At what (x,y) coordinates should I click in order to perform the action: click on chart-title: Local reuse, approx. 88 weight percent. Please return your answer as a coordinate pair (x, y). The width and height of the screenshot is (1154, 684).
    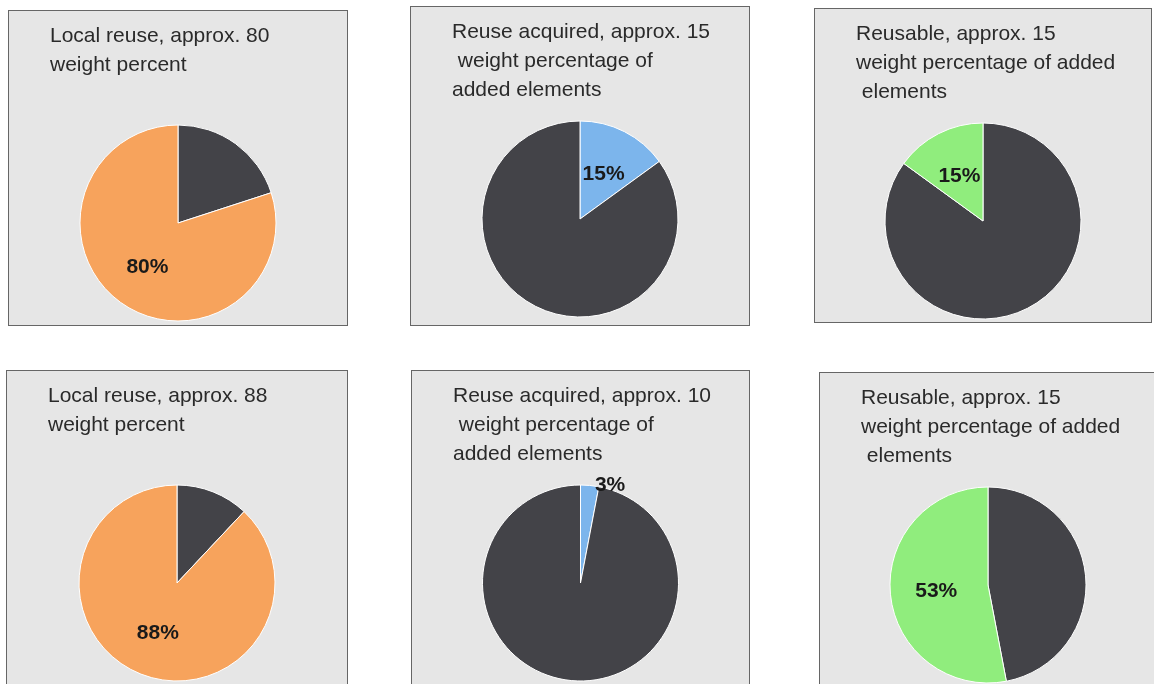
    Looking at the image, I should click on (160, 409).